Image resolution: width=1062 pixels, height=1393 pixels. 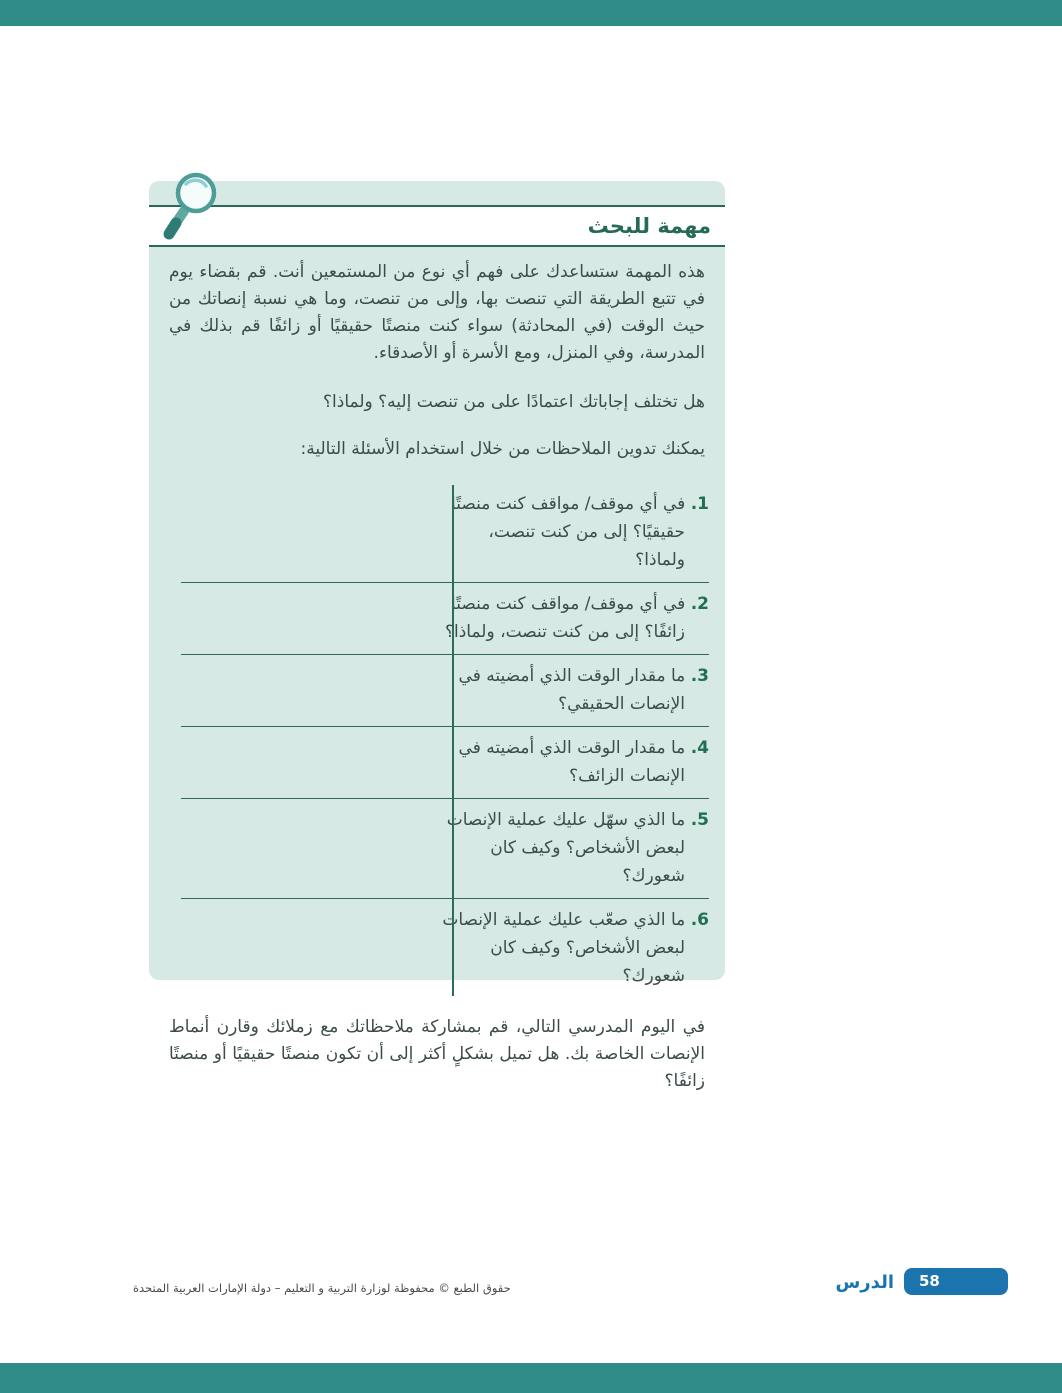 I want to click on item-number: 5., so click(x=699, y=820).